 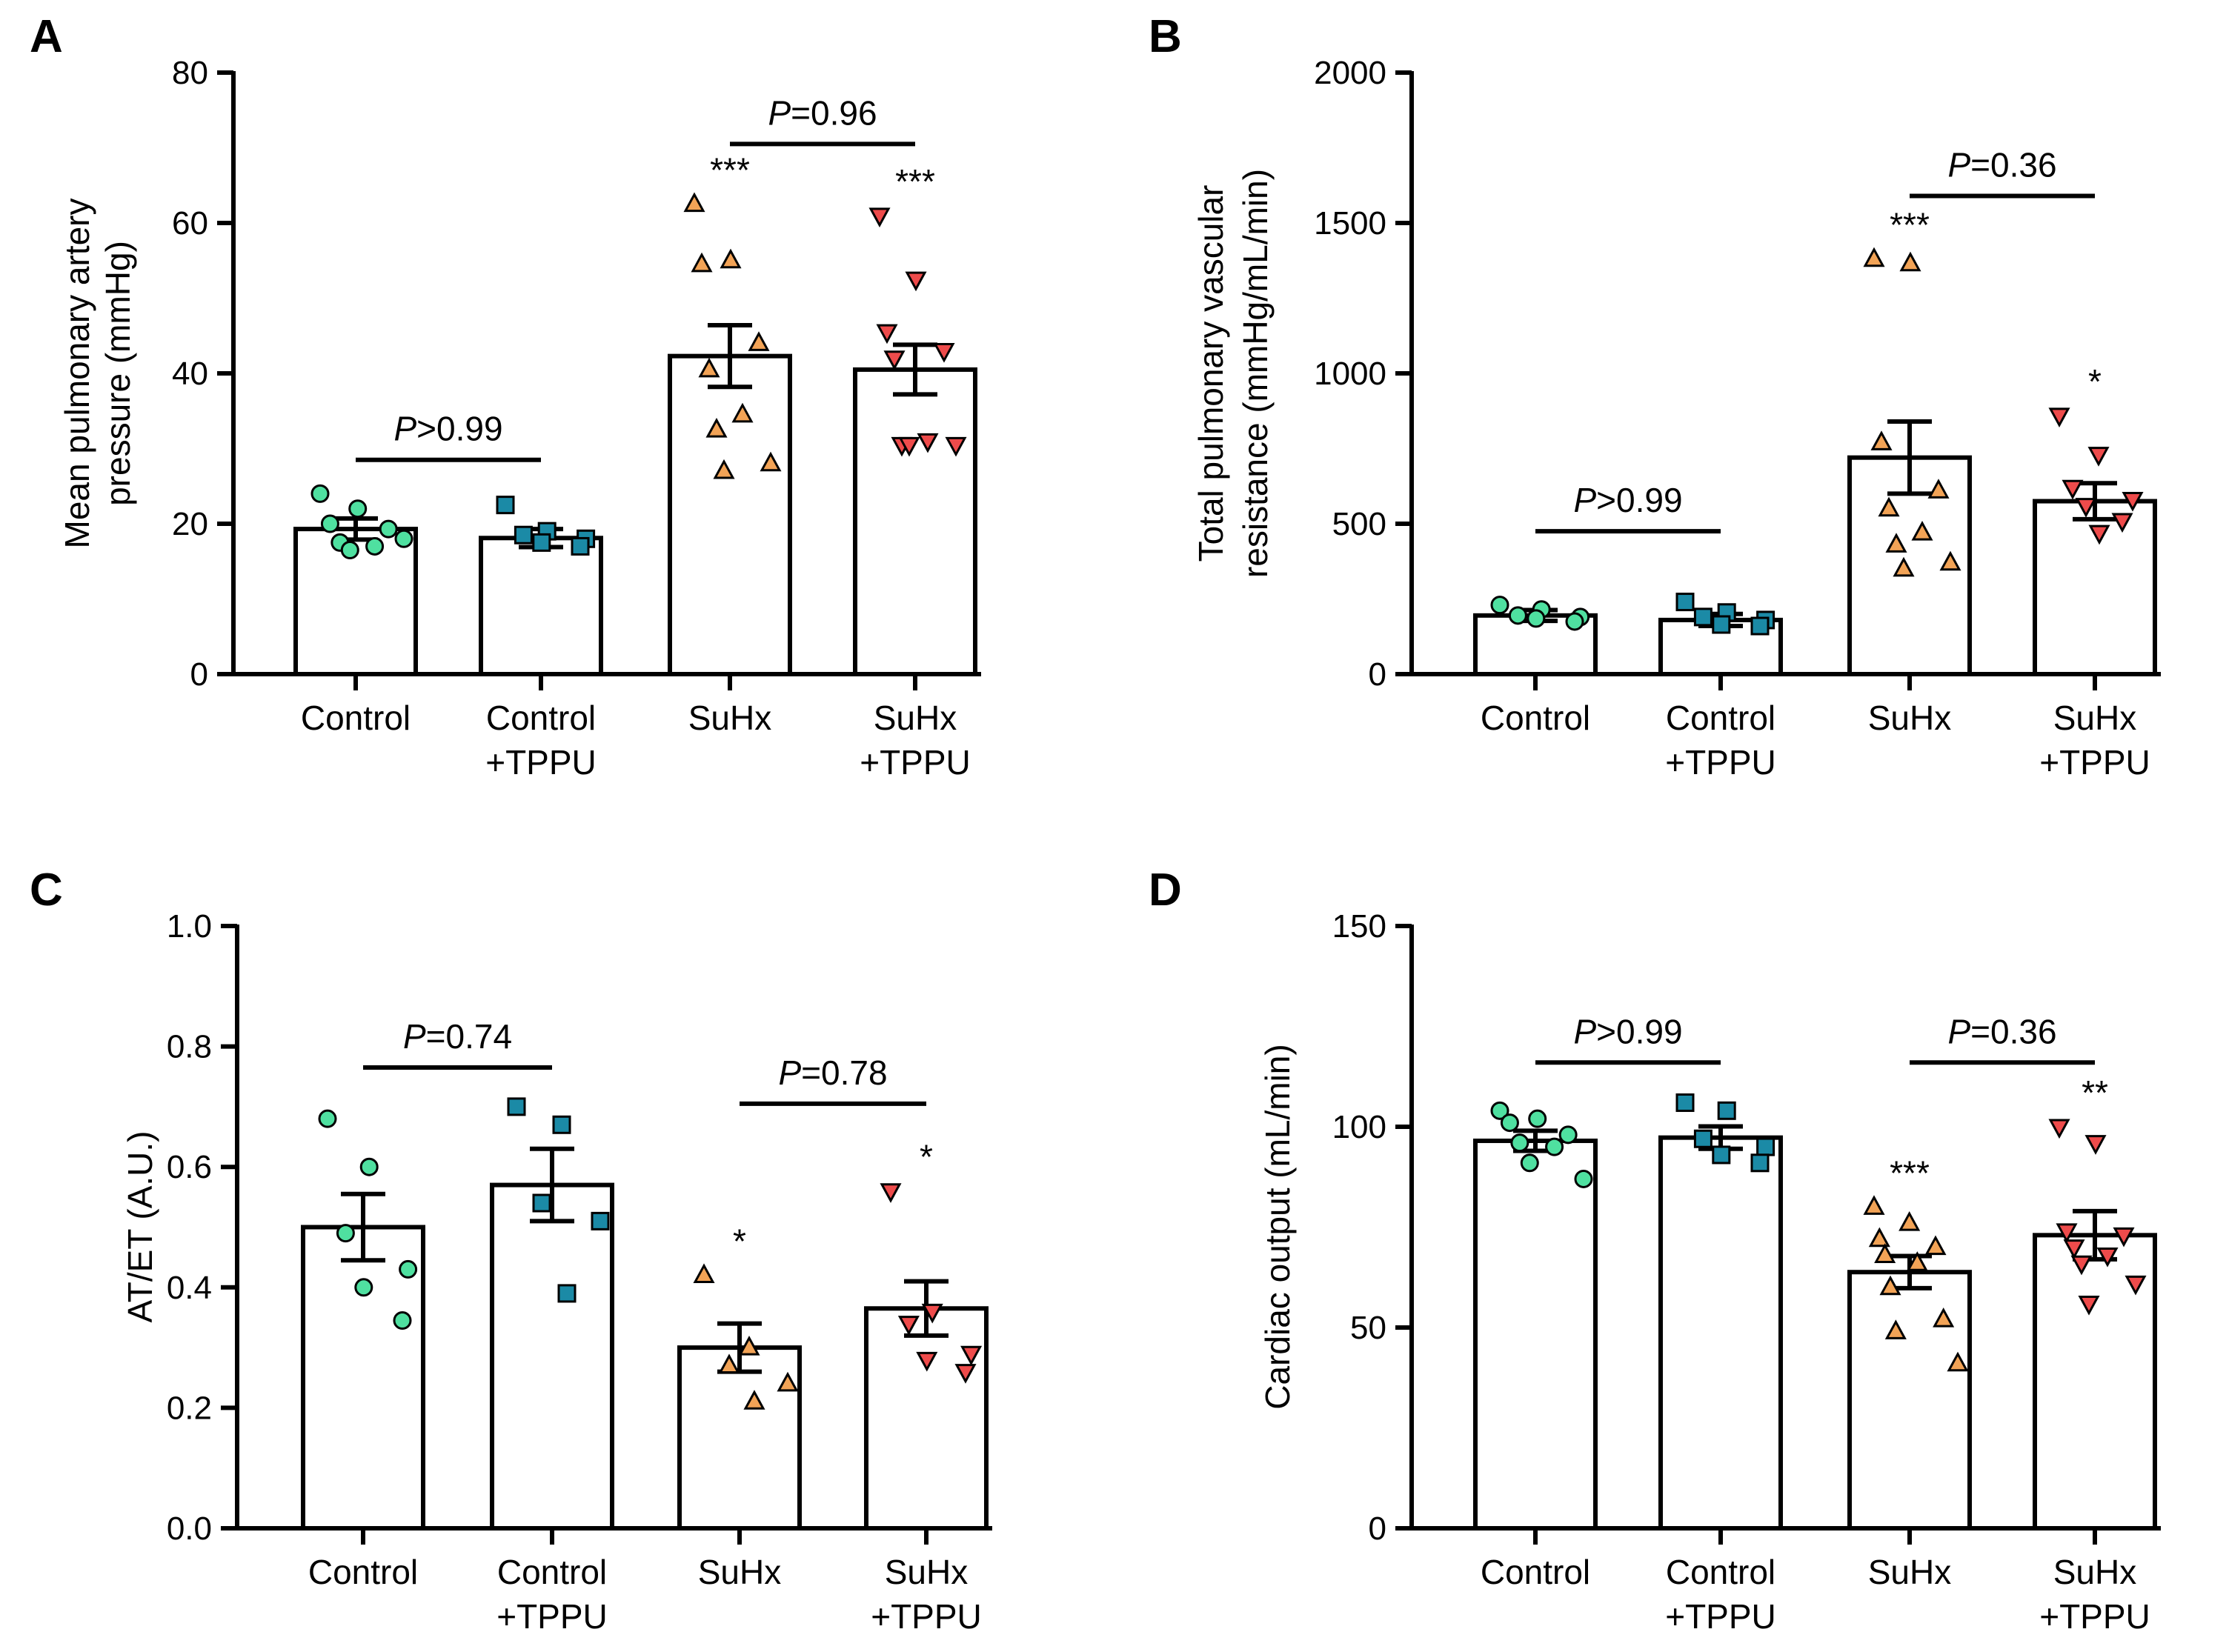 What do you see at coordinates (1165, 890) in the screenshot?
I see `panel-label: D` at bounding box center [1165, 890].